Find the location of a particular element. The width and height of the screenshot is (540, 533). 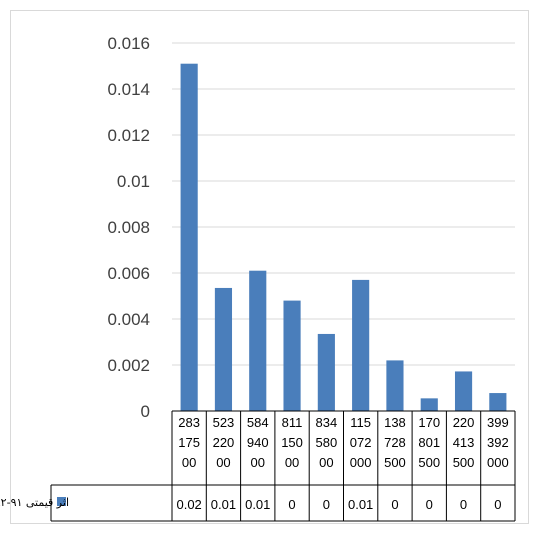

x-tick-label: 175 is located at coordinates (189, 442).